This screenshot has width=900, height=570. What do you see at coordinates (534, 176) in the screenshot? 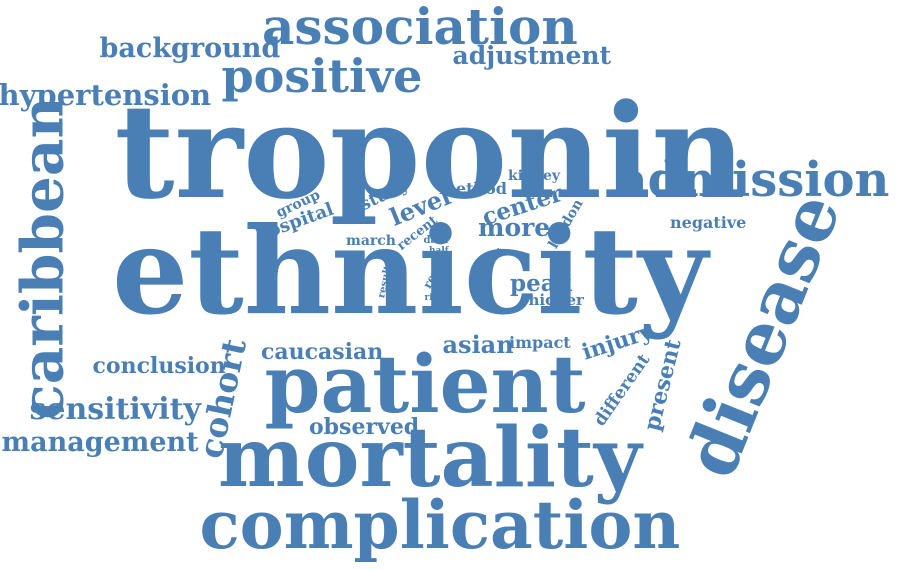
I see `word-kidney: kidney` at bounding box center [534, 176].